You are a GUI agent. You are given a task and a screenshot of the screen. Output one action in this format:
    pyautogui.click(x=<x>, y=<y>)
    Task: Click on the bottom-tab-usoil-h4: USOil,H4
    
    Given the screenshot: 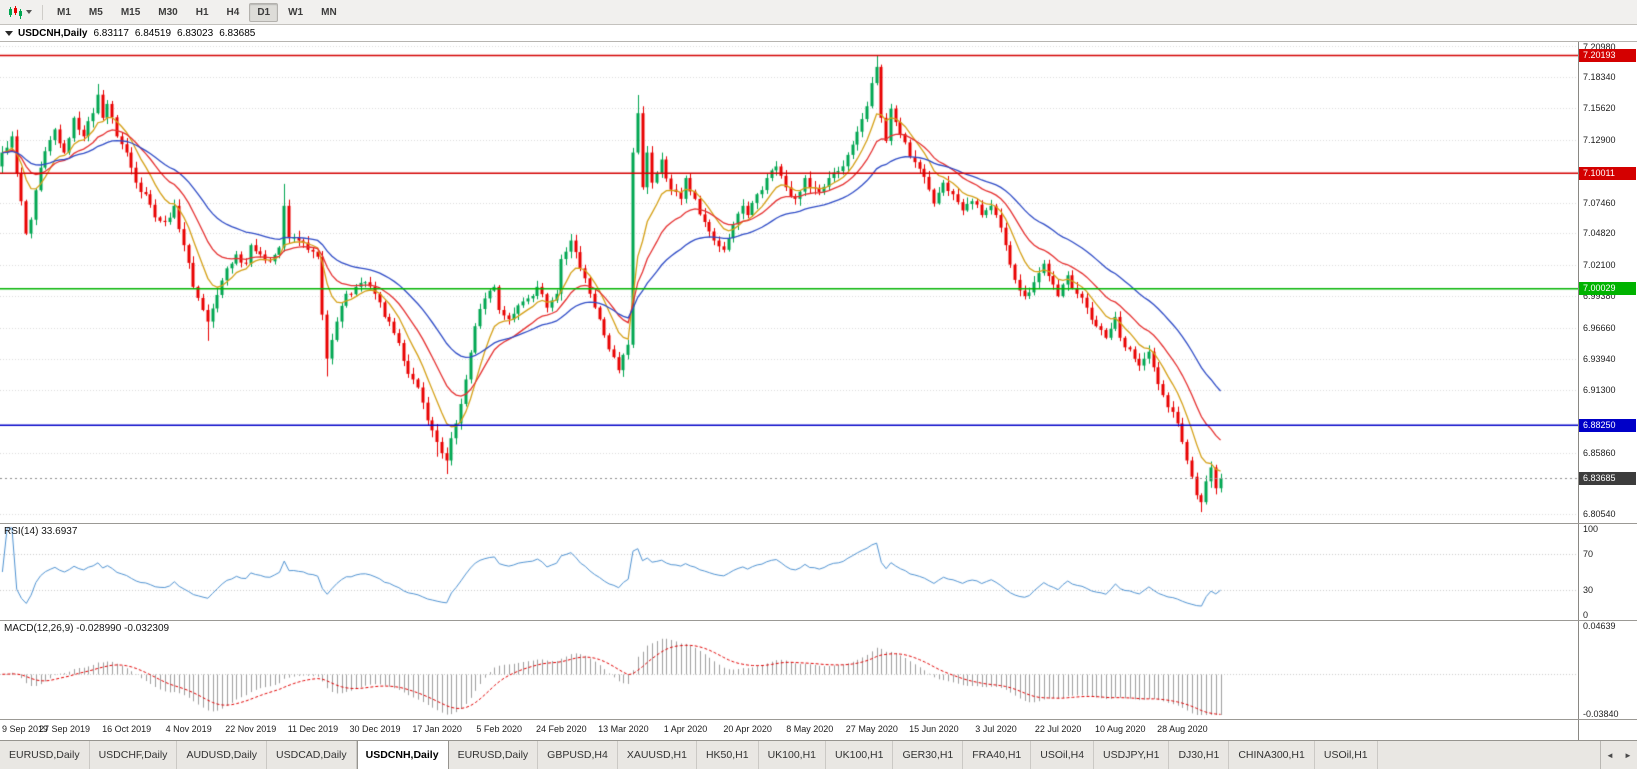 What is the action you would take?
    pyautogui.click(x=1063, y=755)
    